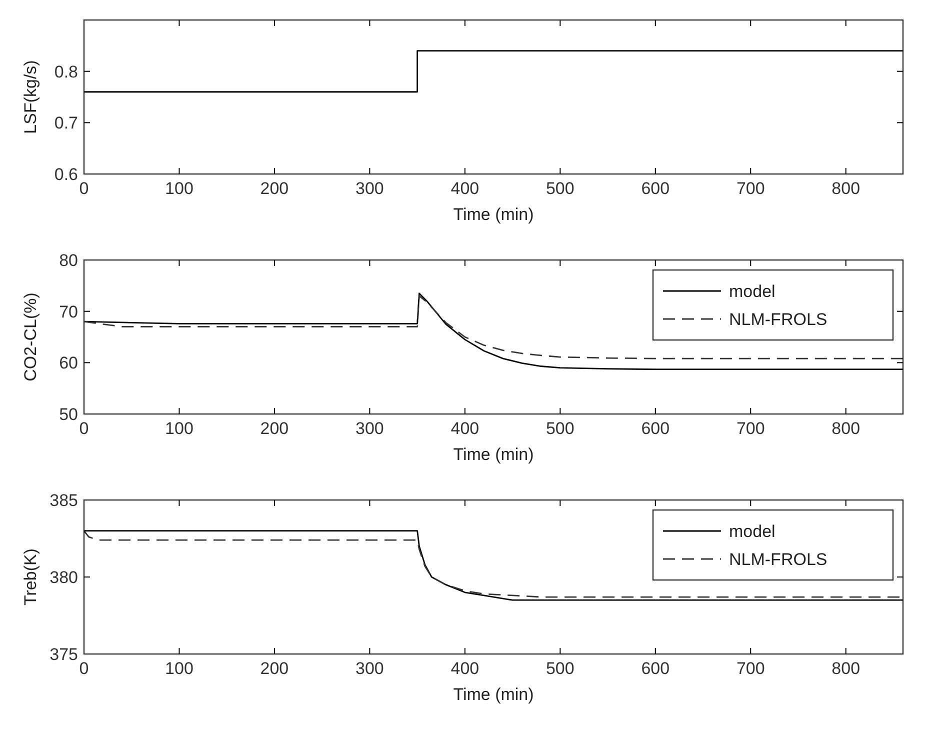 This screenshot has width=943, height=738. What do you see at coordinates (68, 363) in the screenshot?
I see `y-tick-label: 60` at bounding box center [68, 363].